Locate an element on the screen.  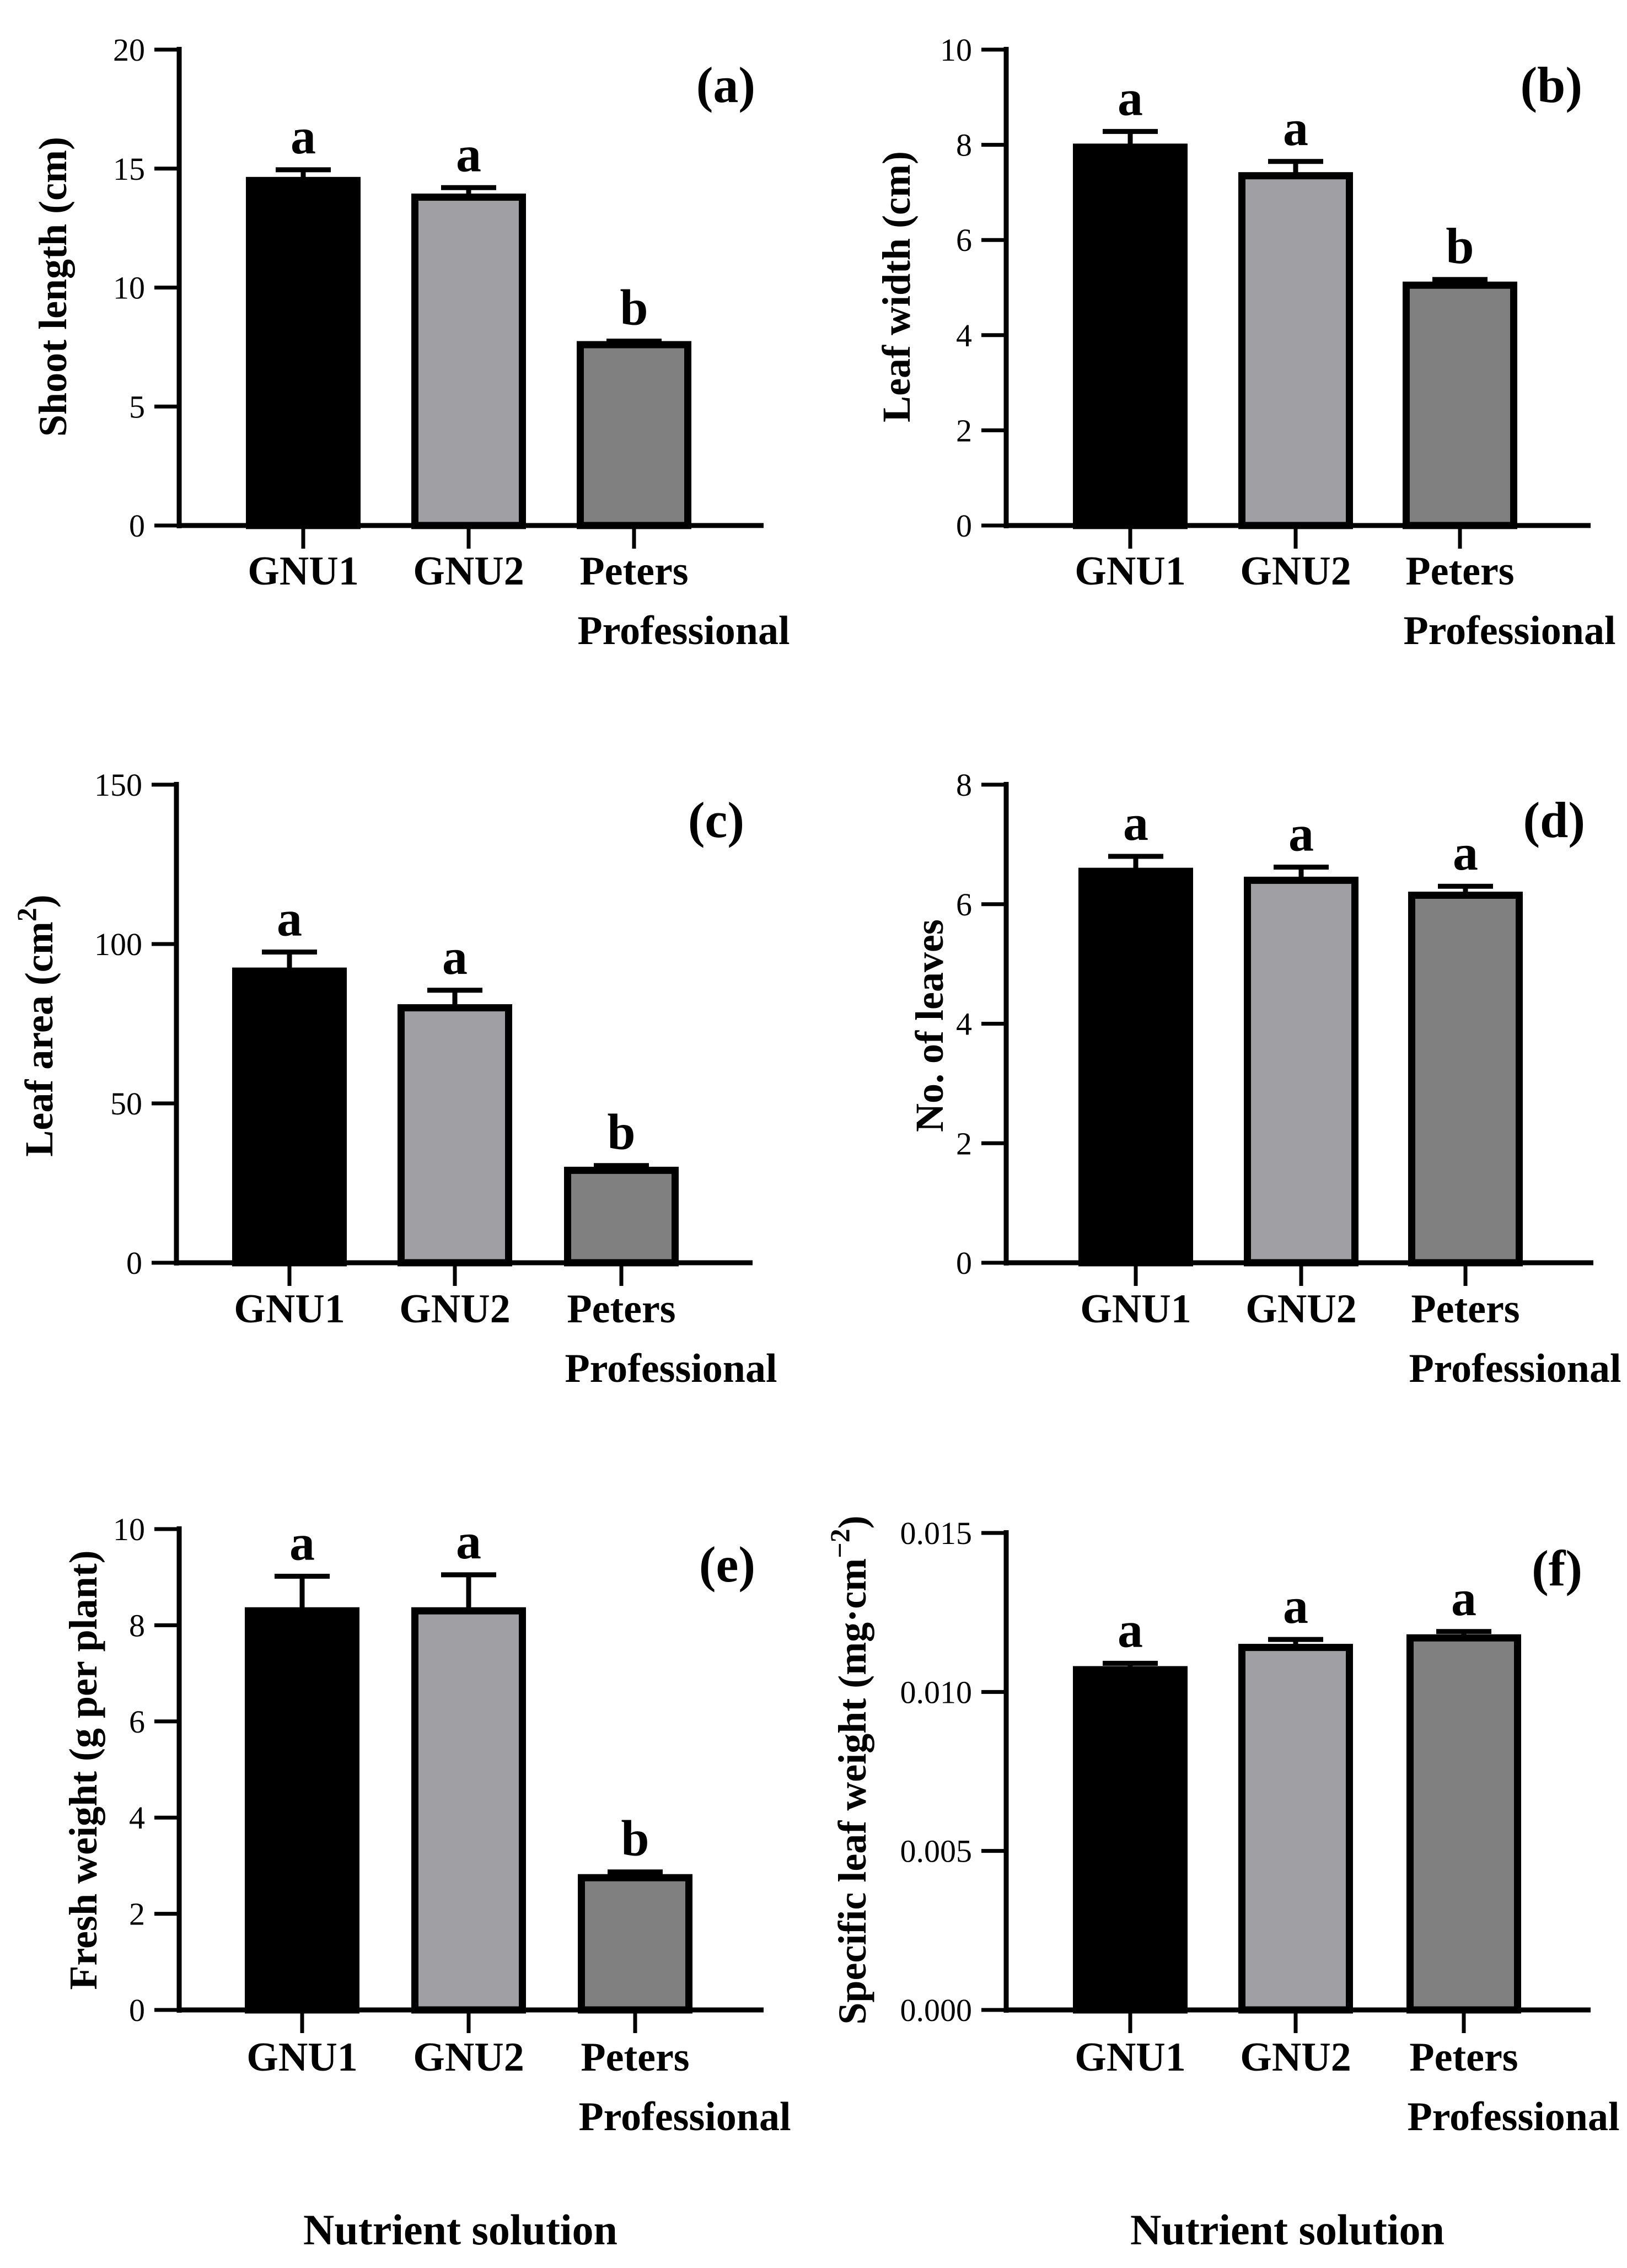
y-tick-label-a-1: 5 is located at coordinates (137, 407).